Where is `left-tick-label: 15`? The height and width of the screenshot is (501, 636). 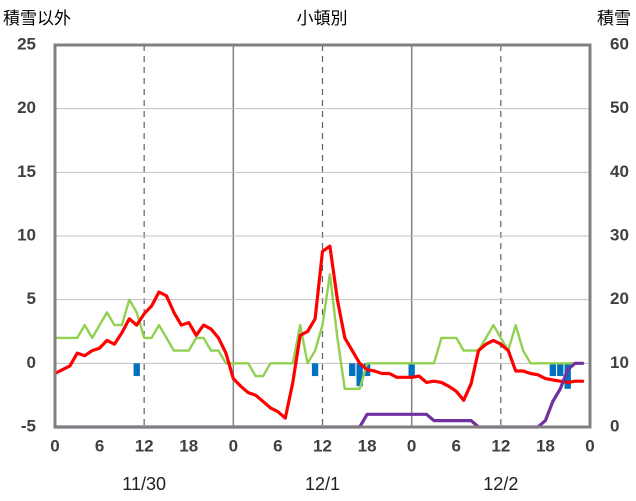 left-tick-label: 15 is located at coordinates (26, 171).